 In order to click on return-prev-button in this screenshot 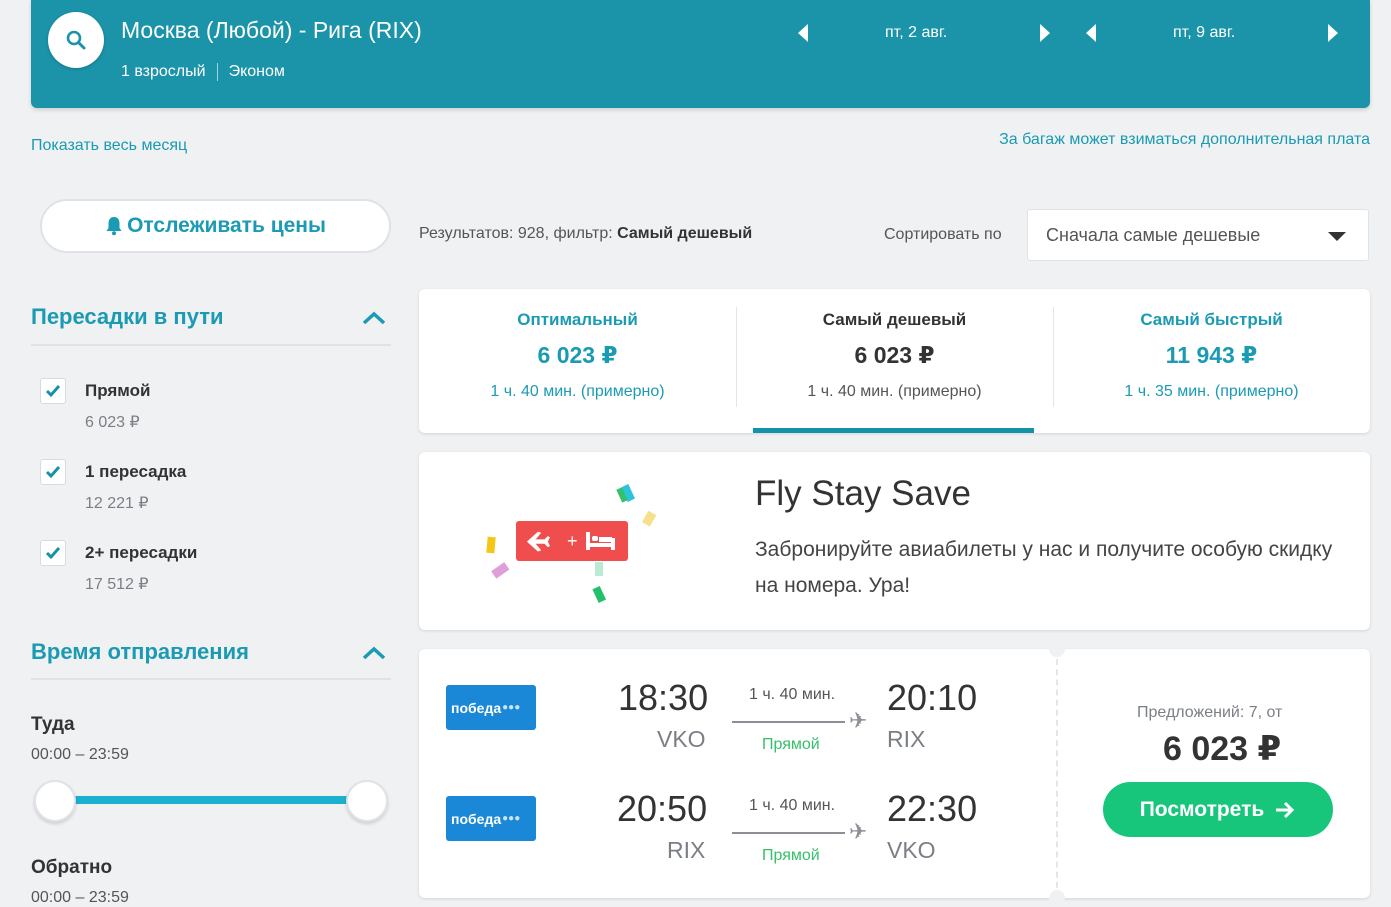, I will do `click(1091, 33)`.